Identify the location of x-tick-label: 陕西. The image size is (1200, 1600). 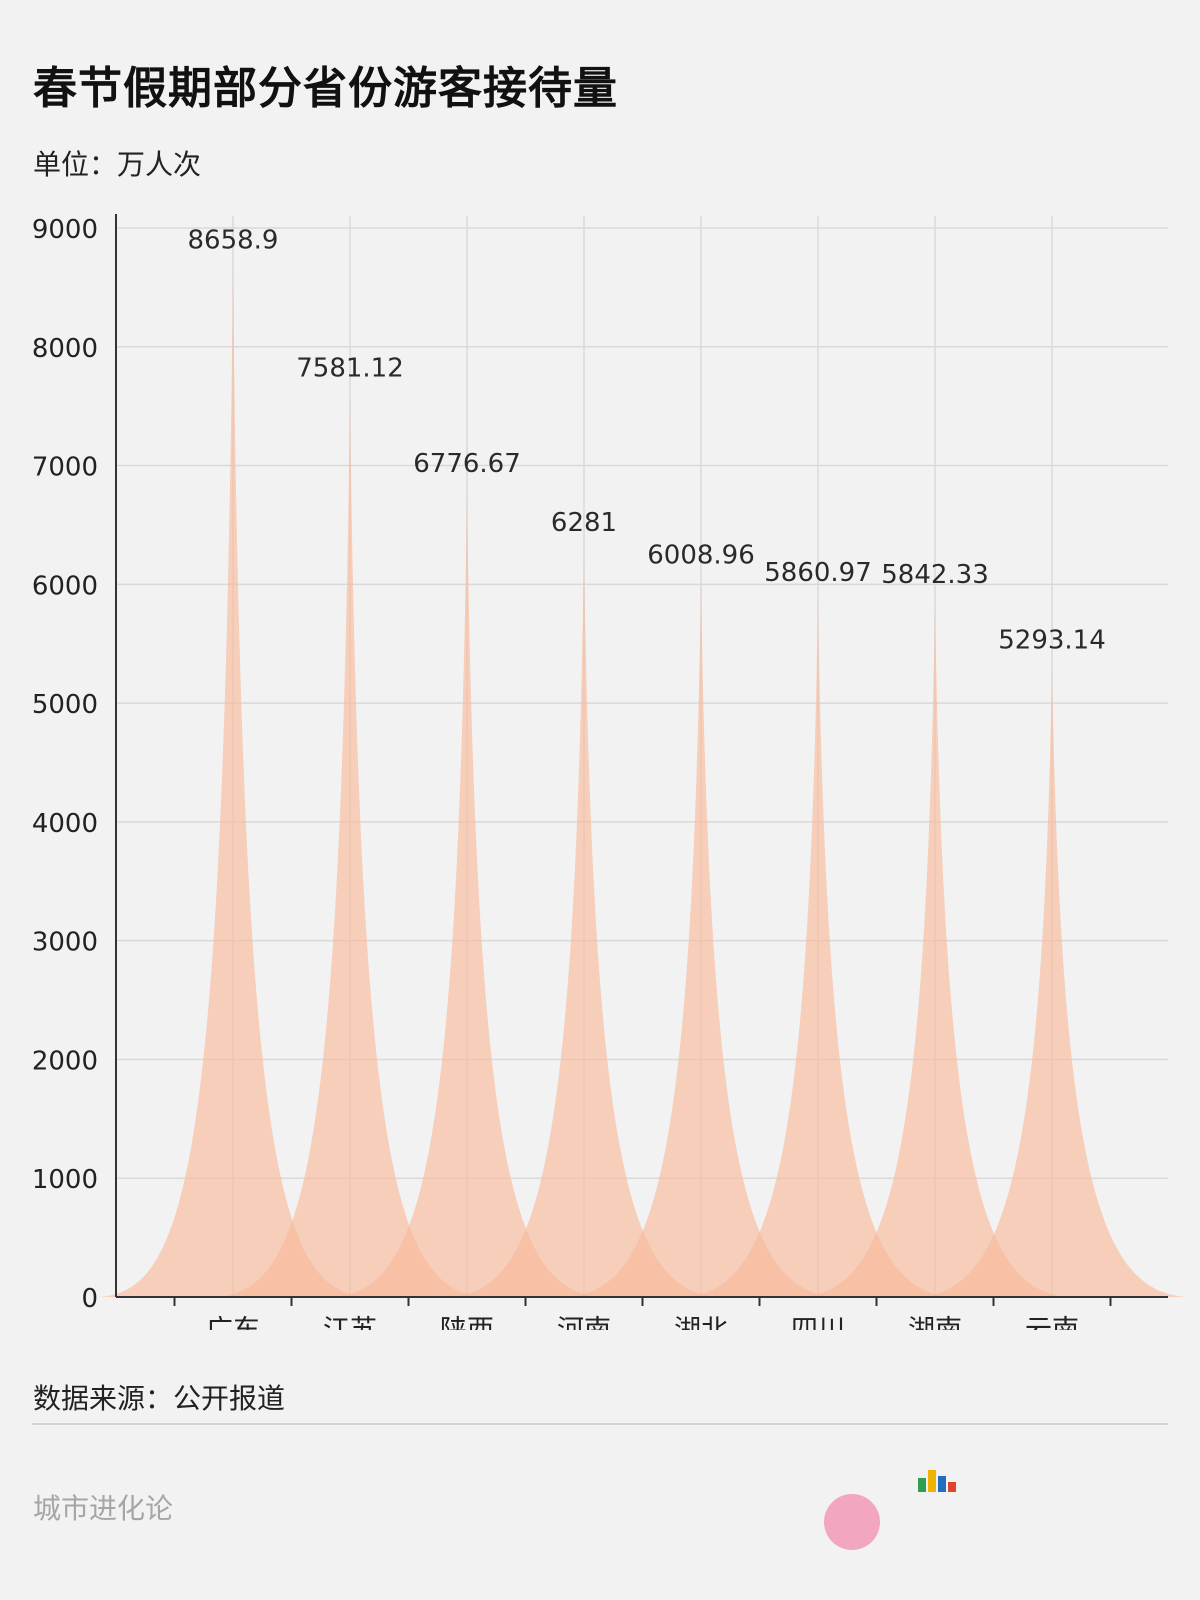
(467, 1322).